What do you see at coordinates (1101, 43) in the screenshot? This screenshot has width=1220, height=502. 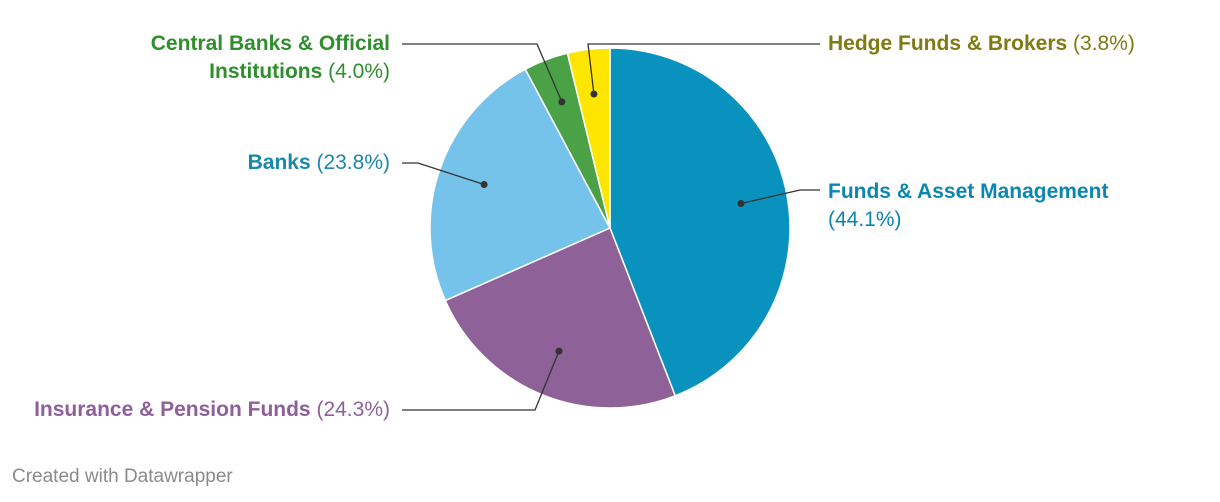 I see `slice-value: (3.8%)` at bounding box center [1101, 43].